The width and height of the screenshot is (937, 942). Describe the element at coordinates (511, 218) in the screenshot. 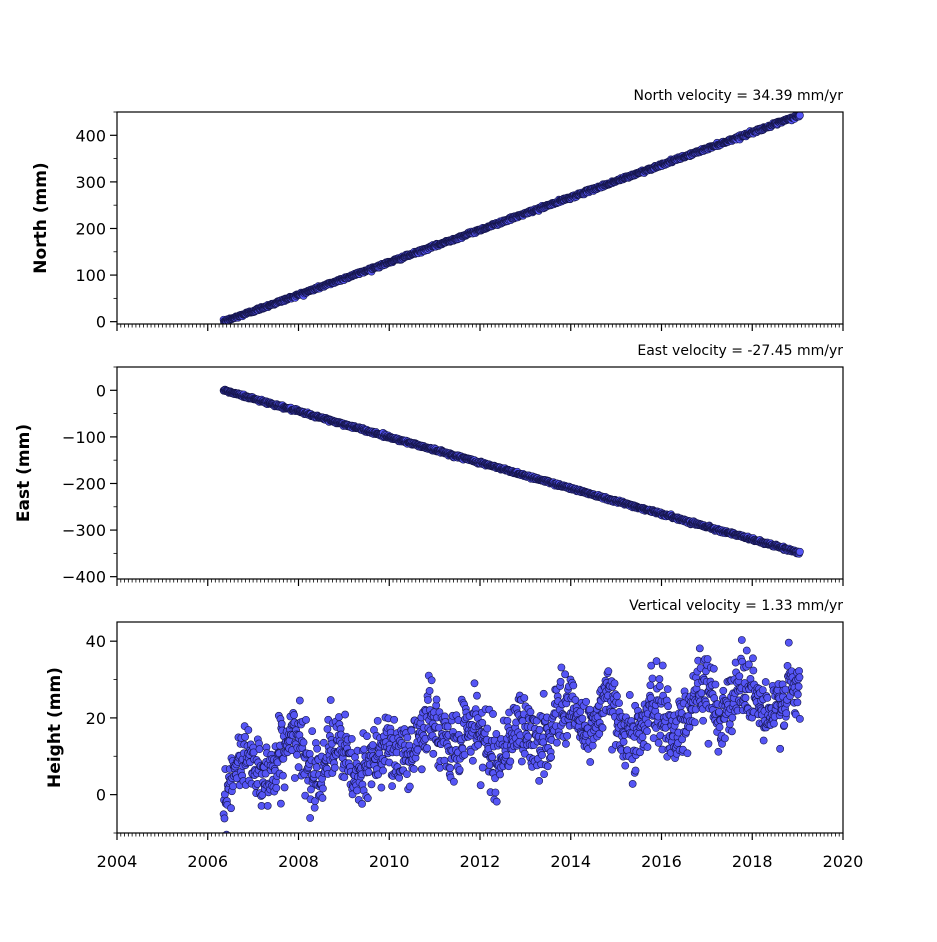

I see `north-points` at that location.